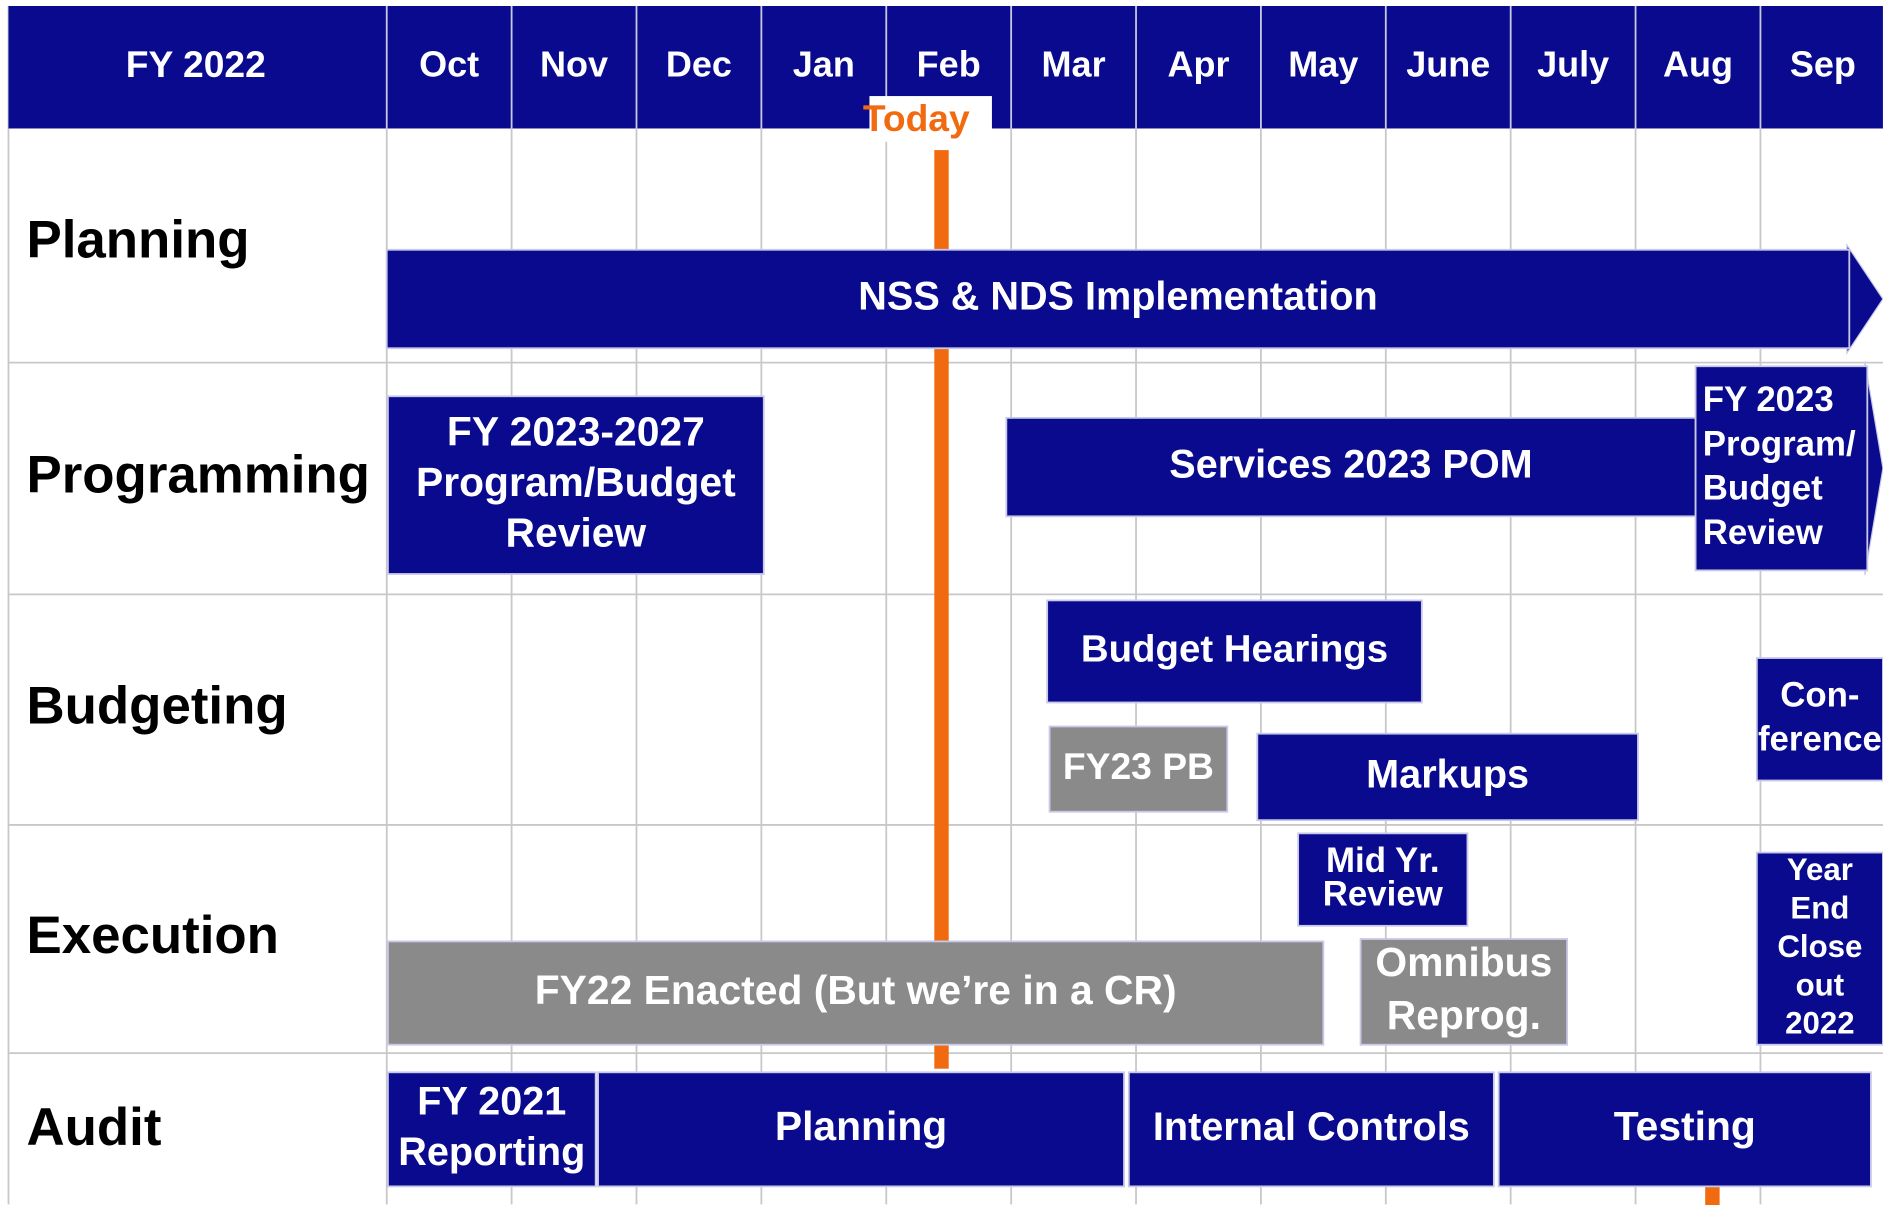 This screenshot has height=1205, width=1883. Describe the element at coordinates (1820, 739) in the screenshot. I see `bar-label: ference` at that location.